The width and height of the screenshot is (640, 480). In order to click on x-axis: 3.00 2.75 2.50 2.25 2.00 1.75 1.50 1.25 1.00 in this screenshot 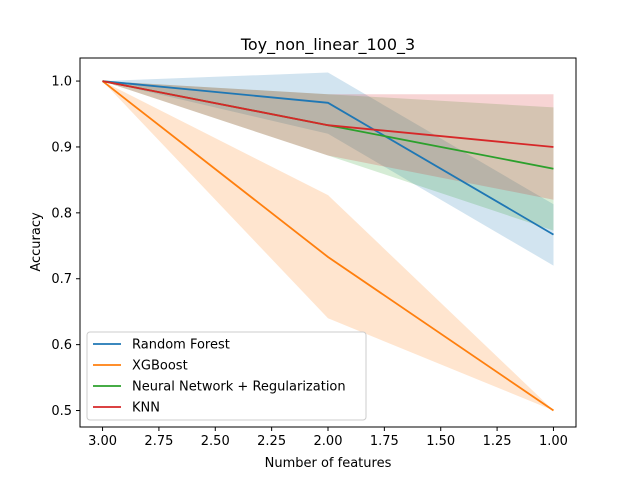, I will do `click(328, 438)`.